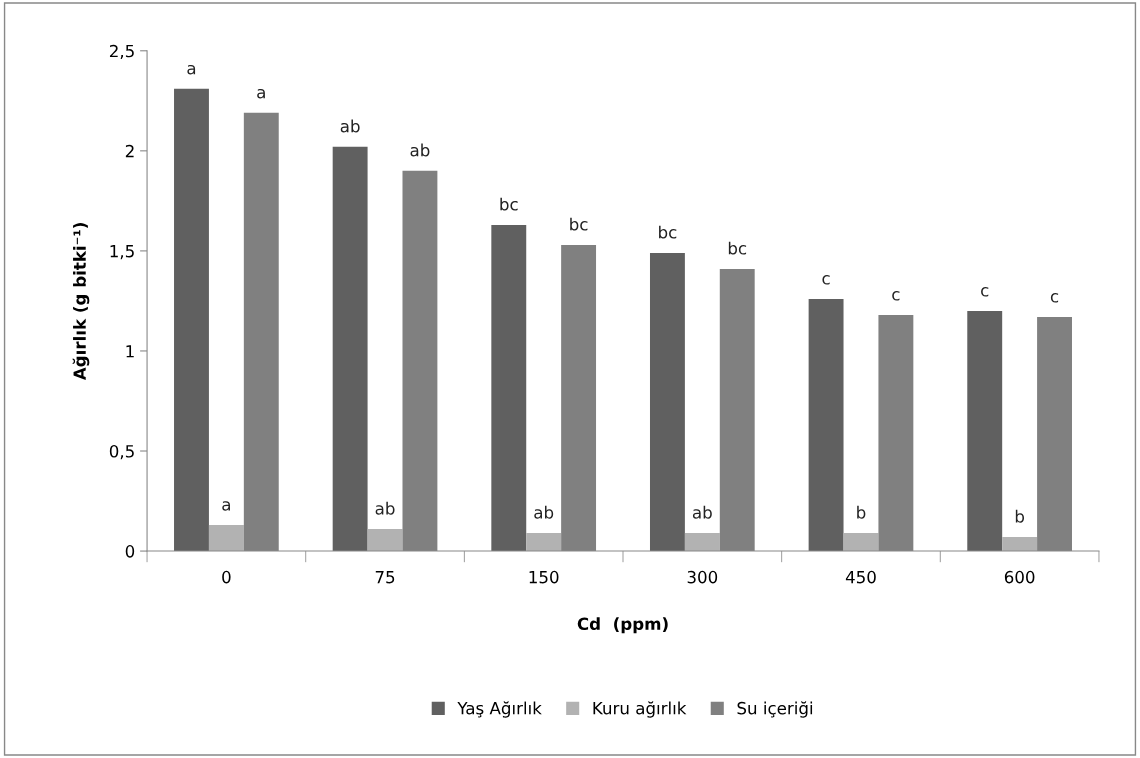  I want to click on y-tick-label: 0, so click(130, 551).